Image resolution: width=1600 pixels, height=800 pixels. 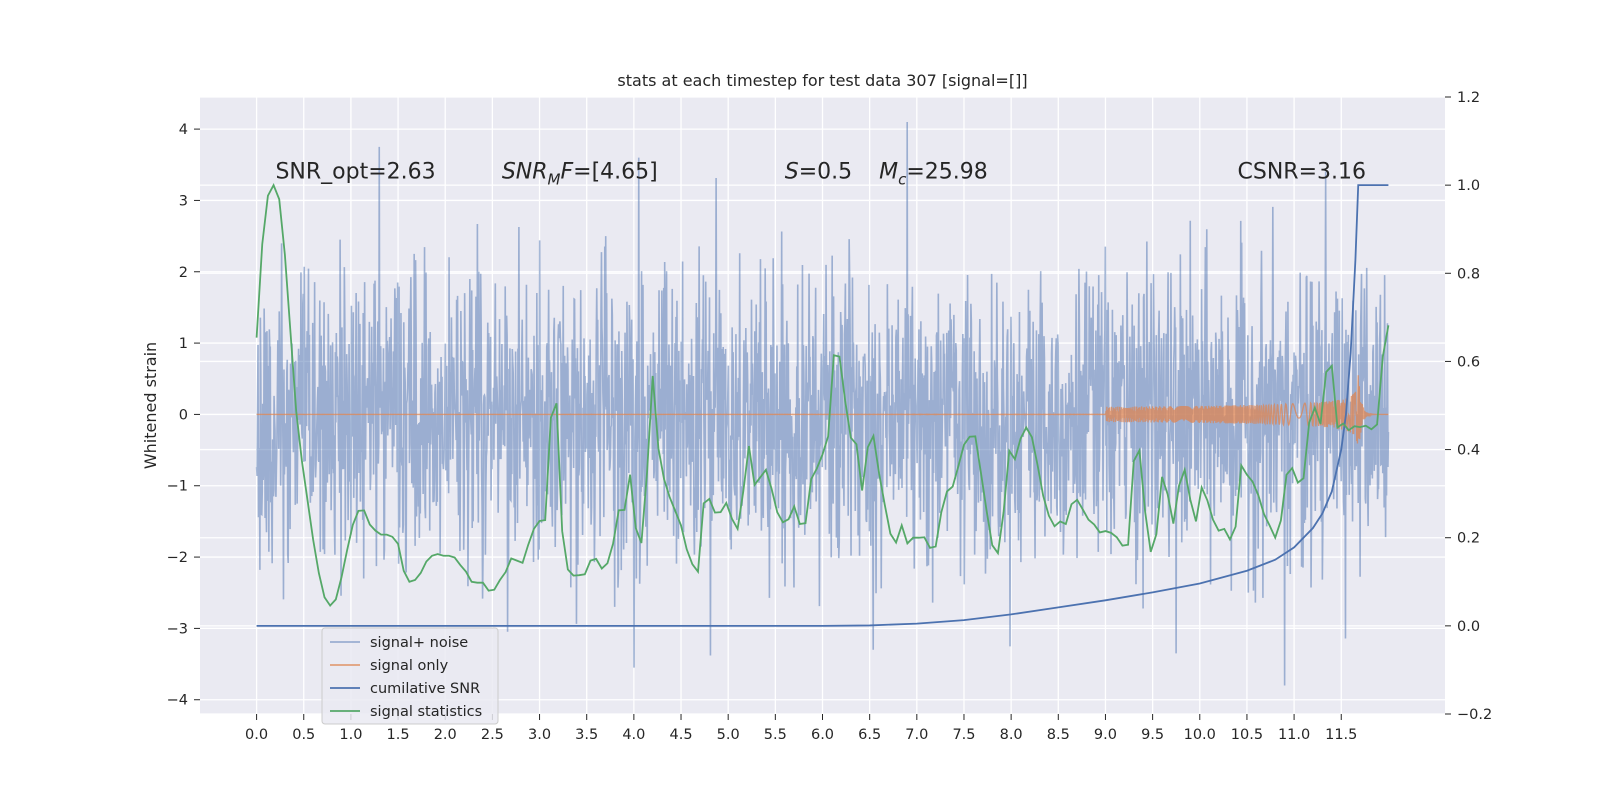 I want to click on y2-tick-label: 1.0, so click(x=1468, y=186).